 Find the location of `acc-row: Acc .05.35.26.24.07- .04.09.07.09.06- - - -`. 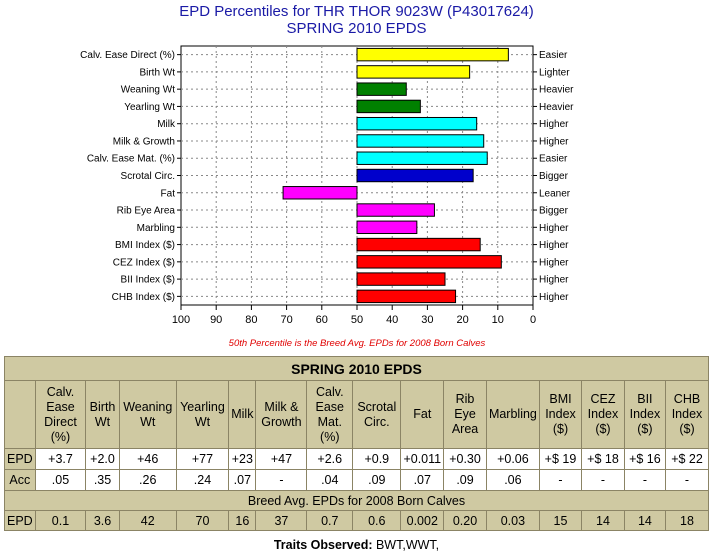

acc-row: Acc .05.35.26.24.07- .04.09.07.09.06- - - - is located at coordinates (356, 480).